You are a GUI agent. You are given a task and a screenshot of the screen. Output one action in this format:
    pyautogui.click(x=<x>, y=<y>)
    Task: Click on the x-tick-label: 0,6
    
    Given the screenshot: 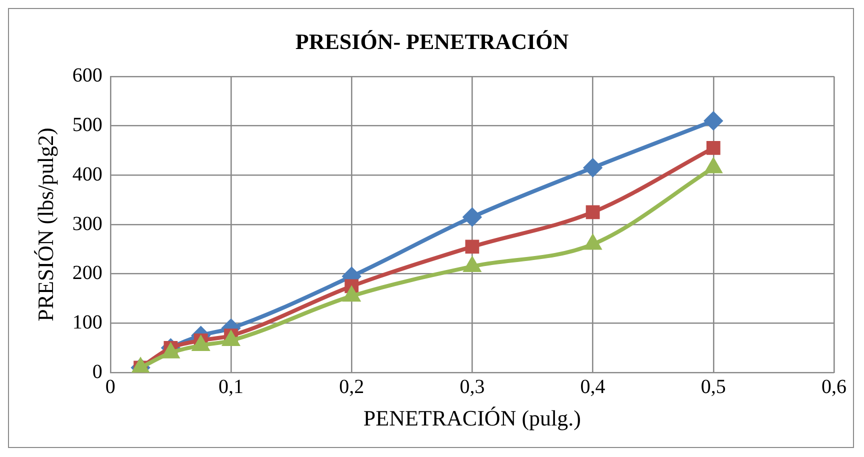 What is the action you would take?
    pyautogui.click(x=834, y=387)
    